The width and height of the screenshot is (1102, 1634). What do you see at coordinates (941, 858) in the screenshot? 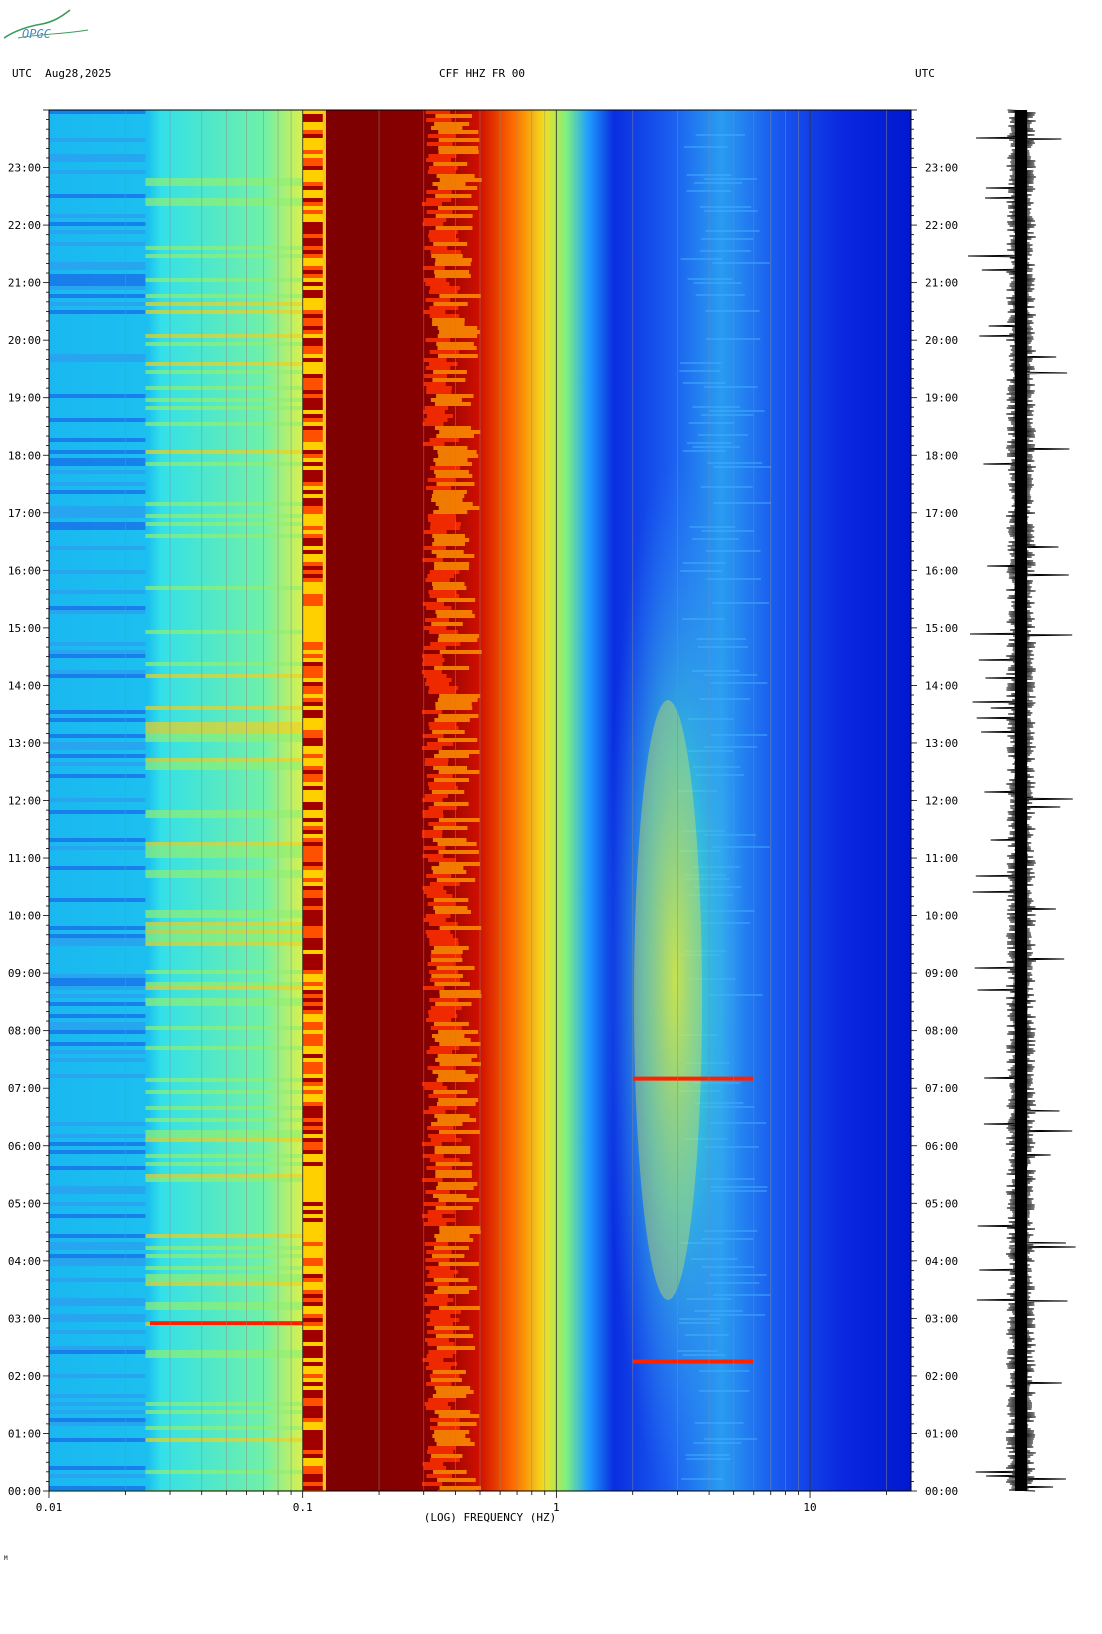
I see `y-tick-label-right: 11:00` at bounding box center [941, 858].